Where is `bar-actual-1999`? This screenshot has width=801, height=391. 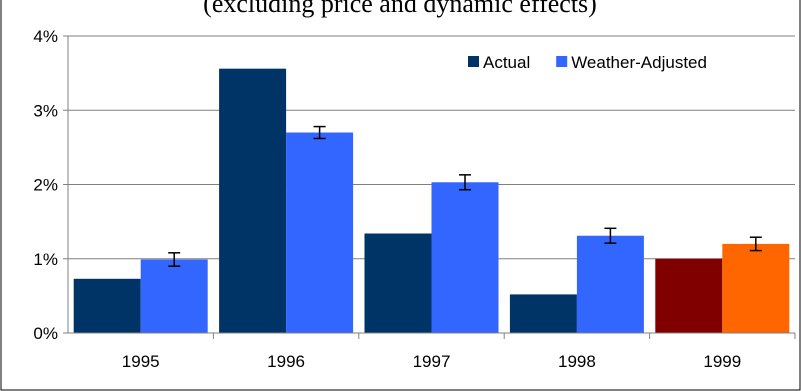
bar-actual-1999 is located at coordinates (689, 295).